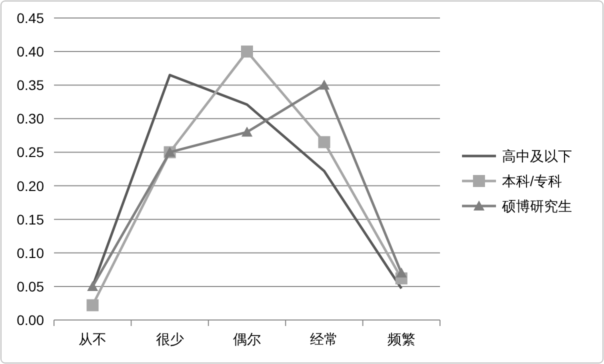 This screenshot has width=604, height=364. What do you see at coordinates (536, 206) in the screenshot?
I see `legend-label: 硕博研究生` at bounding box center [536, 206].